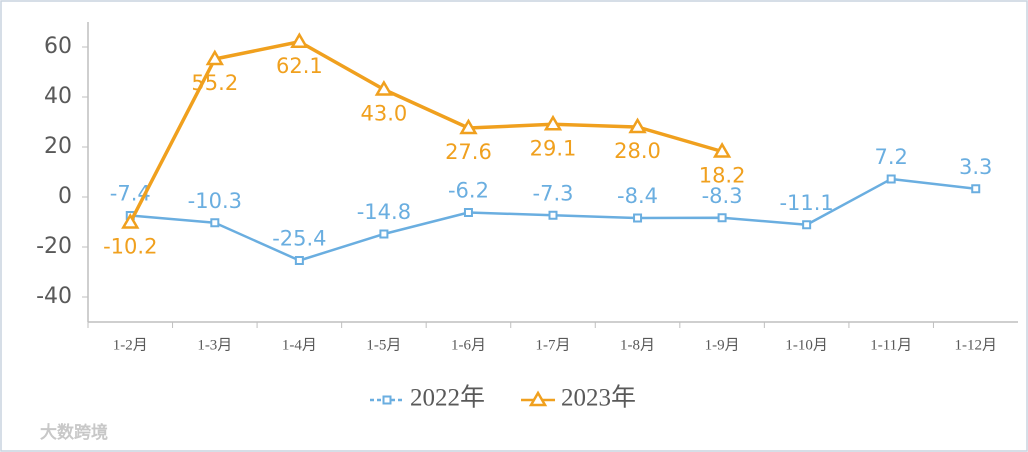 This screenshot has width=1028, height=452. Describe the element at coordinates (299, 345) in the screenshot. I see `x-tick-label: 1-4月` at that location.